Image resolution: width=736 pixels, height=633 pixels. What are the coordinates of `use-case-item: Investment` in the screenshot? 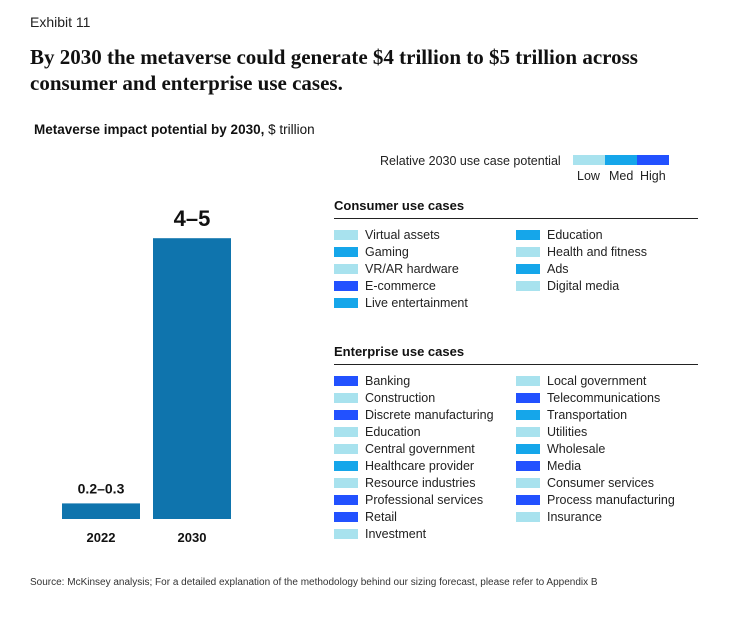 It's located at (414, 533).